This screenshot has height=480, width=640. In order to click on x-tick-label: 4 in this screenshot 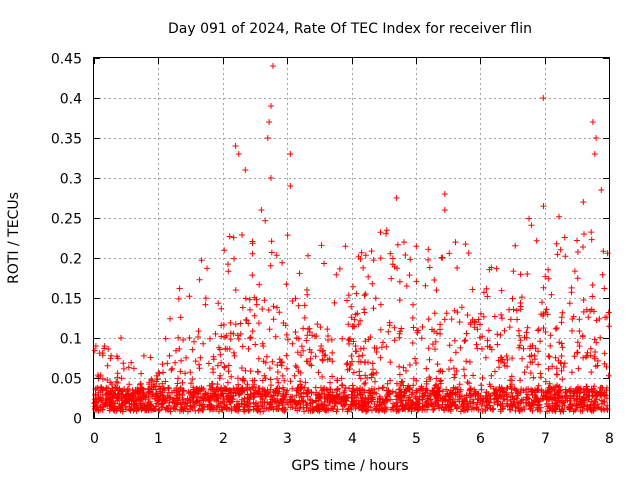, I will do `click(352, 439)`.